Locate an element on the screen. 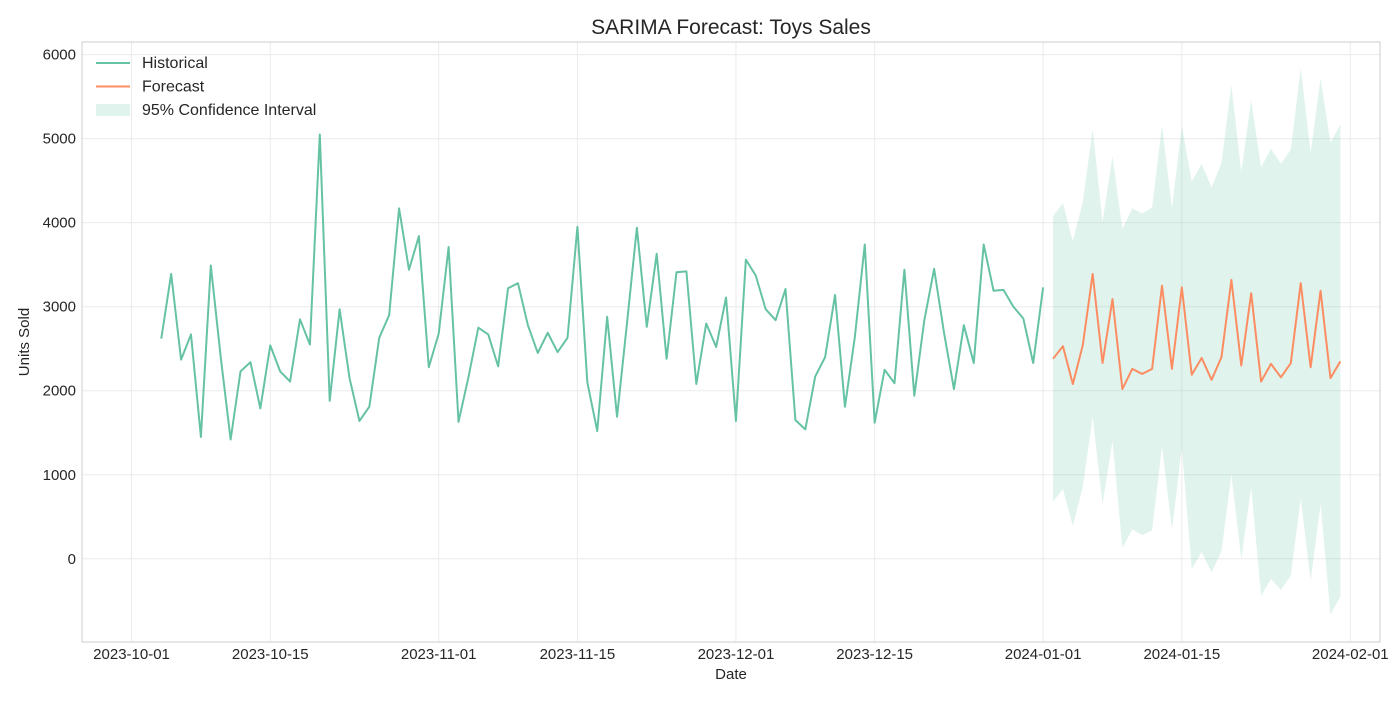  x-axis-label: Date is located at coordinates (731, 674).